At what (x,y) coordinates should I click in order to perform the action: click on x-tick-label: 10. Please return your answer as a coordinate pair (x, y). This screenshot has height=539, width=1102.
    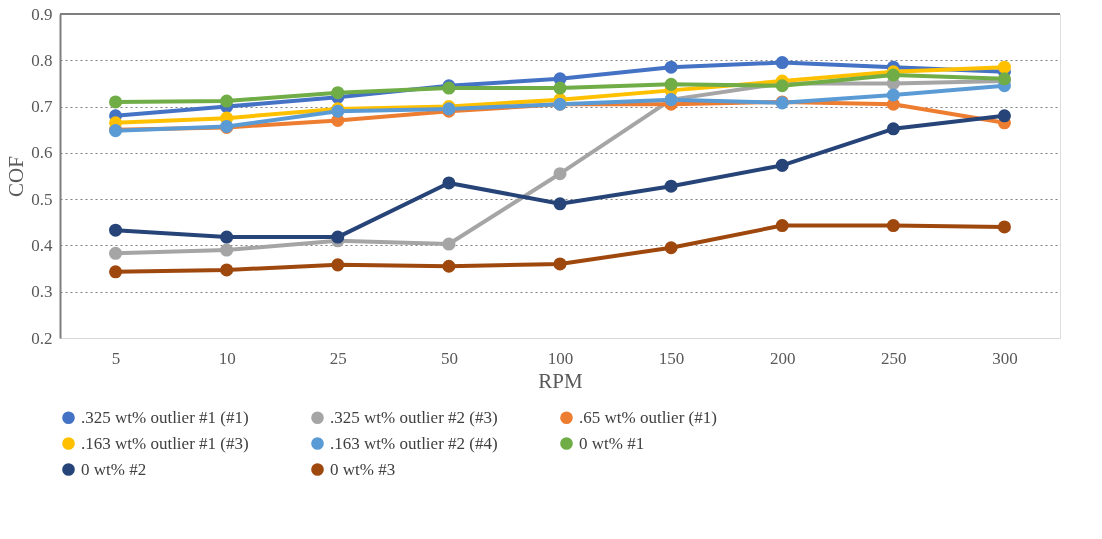
    Looking at the image, I should click on (227, 358).